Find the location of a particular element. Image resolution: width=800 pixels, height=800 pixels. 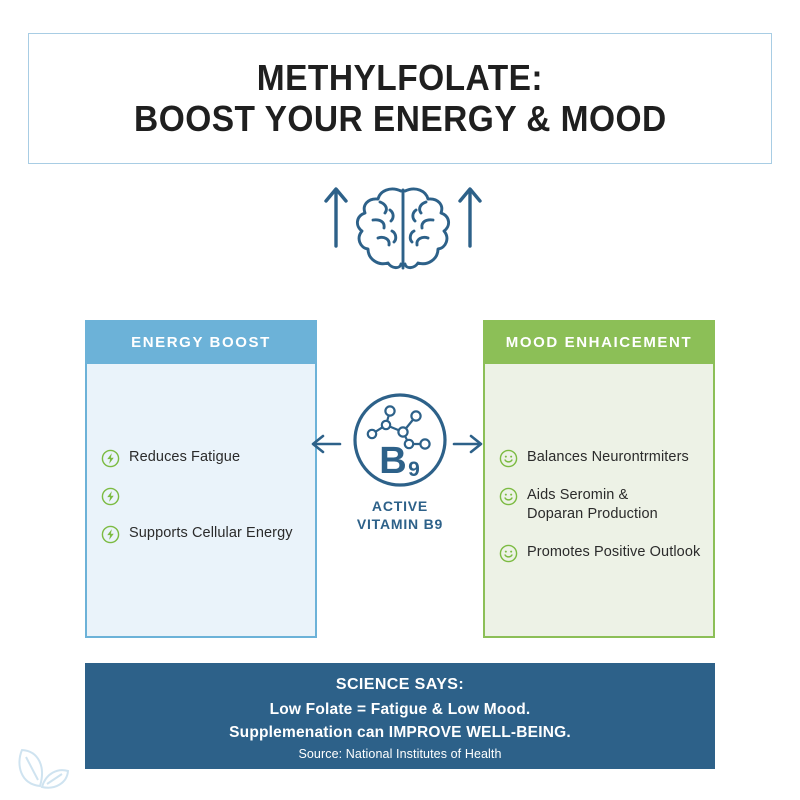

arrow-right-icon is located at coordinates (468, 444).